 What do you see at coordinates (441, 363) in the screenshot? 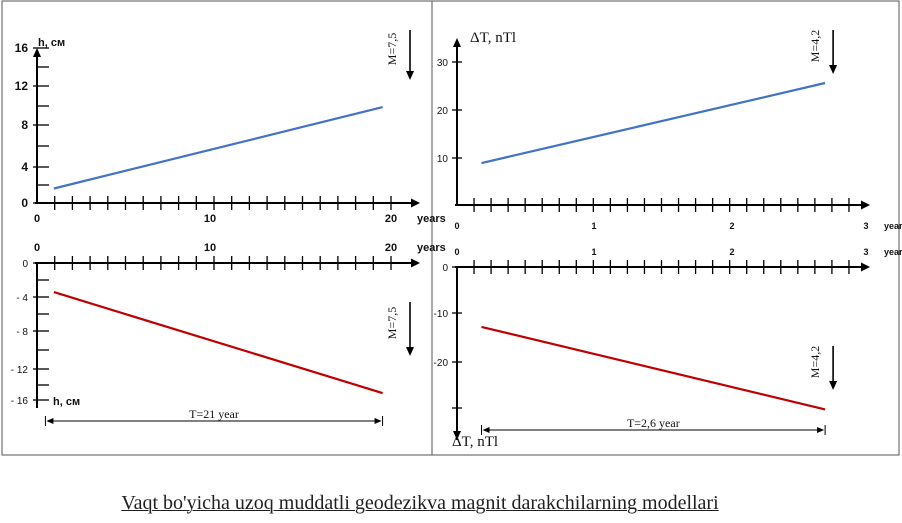
I see `br-y-tick-label: -20` at bounding box center [441, 363].